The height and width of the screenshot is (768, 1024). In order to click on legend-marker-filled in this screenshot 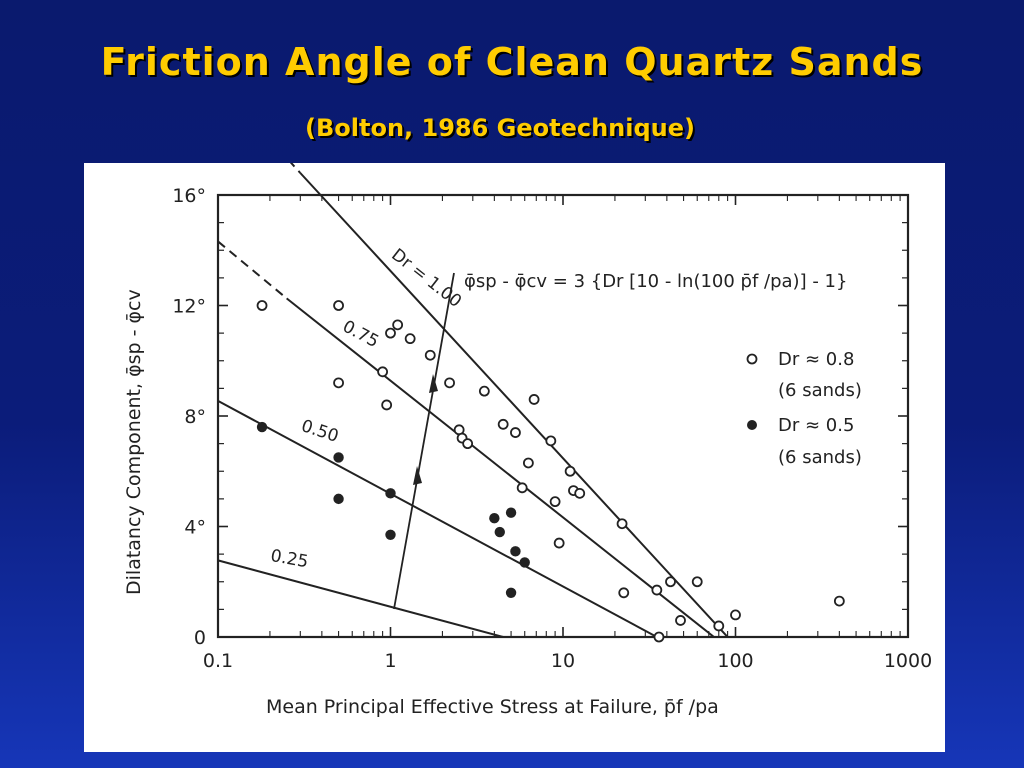, I will do `click(752, 425)`.